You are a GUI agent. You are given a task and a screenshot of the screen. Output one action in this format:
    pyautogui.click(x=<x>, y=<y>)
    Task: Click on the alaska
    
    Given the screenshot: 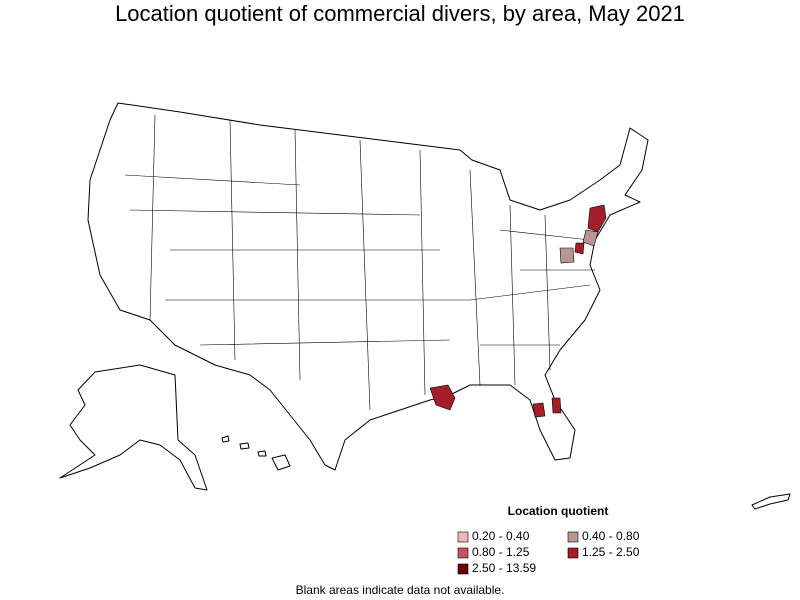 What is the action you would take?
    pyautogui.click(x=133, y=427)
    